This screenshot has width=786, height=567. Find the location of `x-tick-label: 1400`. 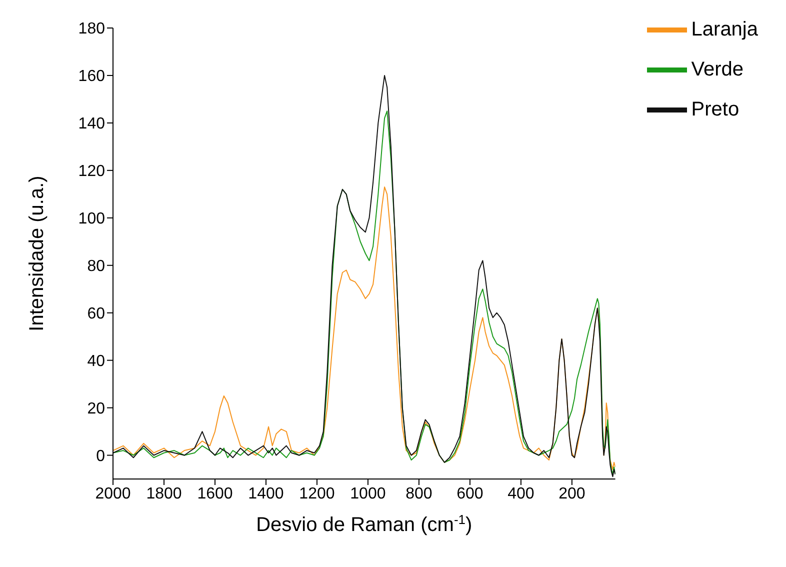

x-tick-label: 1400 is located at coordinates (266, 493).